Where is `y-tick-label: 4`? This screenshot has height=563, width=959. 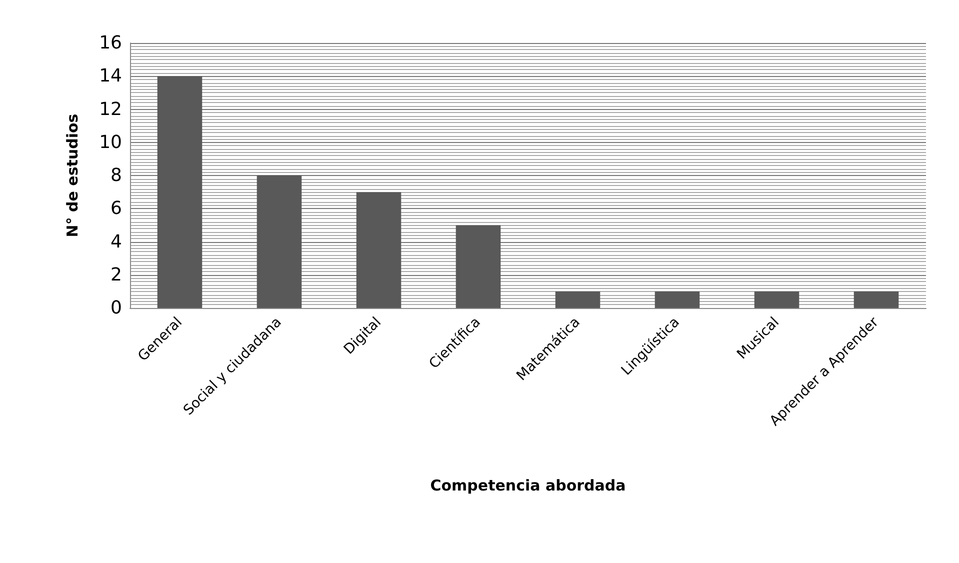 y-tick-label: 4 is located at coordinates (116, 241).